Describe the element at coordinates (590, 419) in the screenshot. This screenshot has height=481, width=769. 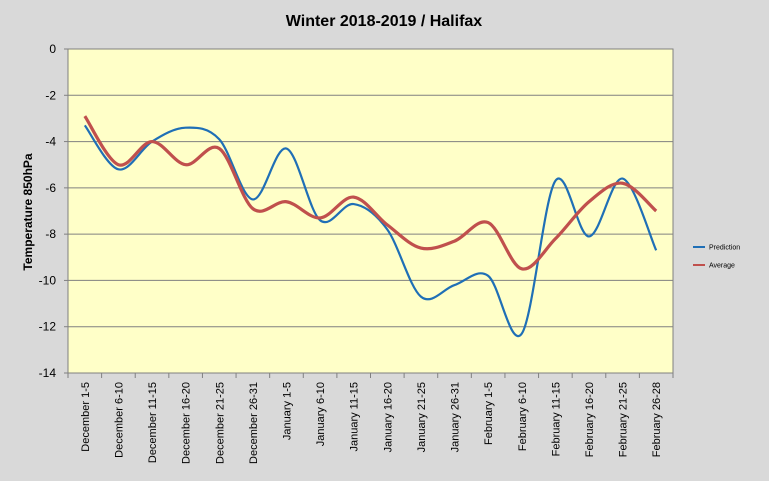
I see `x-tick-label: February 16-20` at that location.